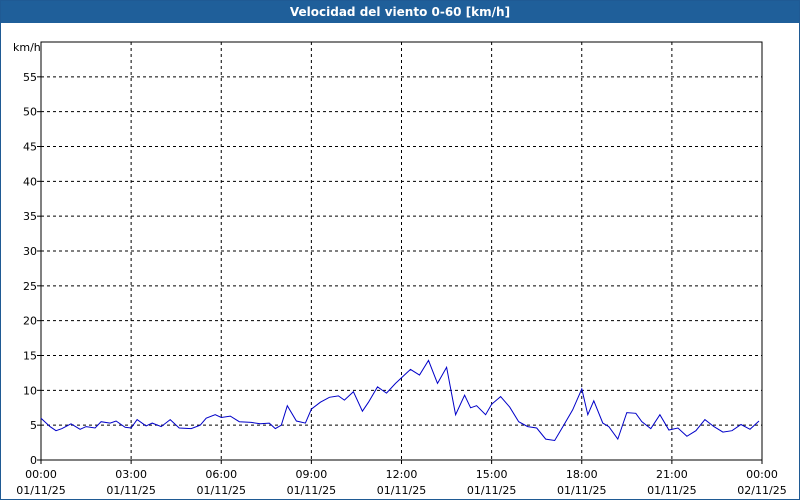  I want to click on series-group, so click(400, 400).